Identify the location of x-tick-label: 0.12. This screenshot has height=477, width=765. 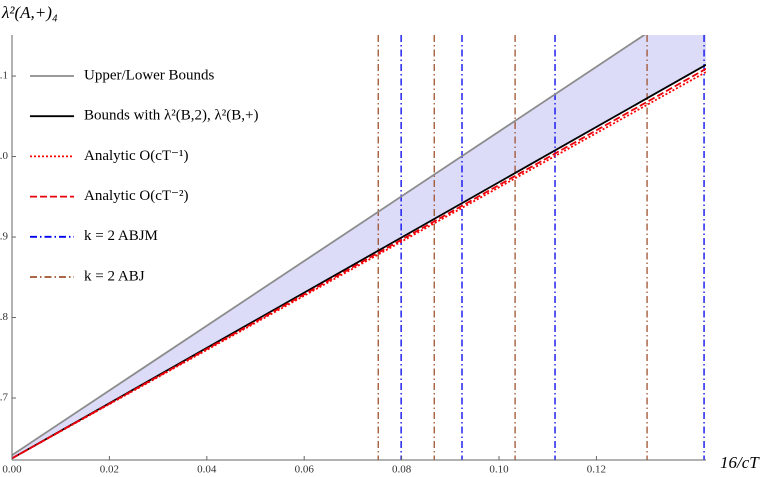
(596, 470).